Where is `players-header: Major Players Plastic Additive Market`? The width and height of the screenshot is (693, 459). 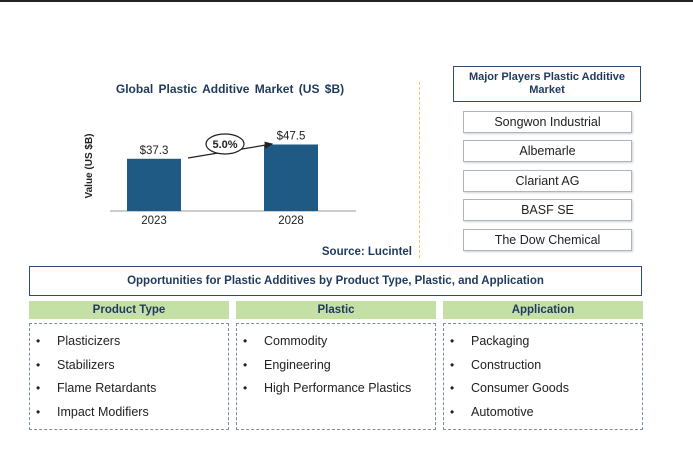 players-header: Major Players Plastic Additive Market is located at coordinates (547, 84).